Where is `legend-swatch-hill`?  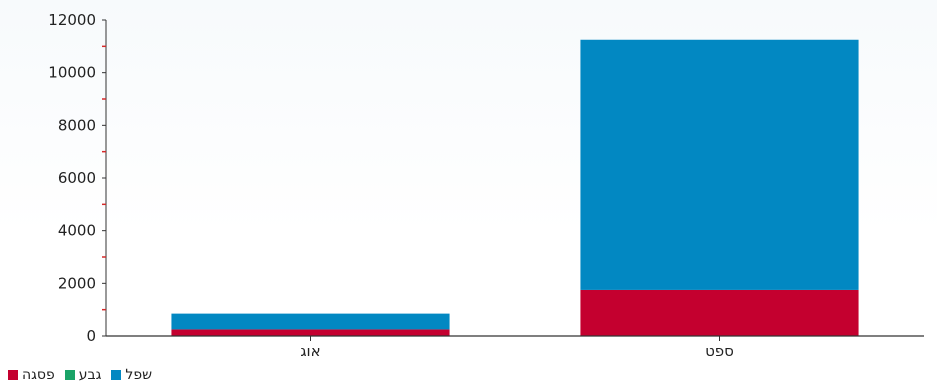 legend-swatch-hill is located at coordinates (69, 375).